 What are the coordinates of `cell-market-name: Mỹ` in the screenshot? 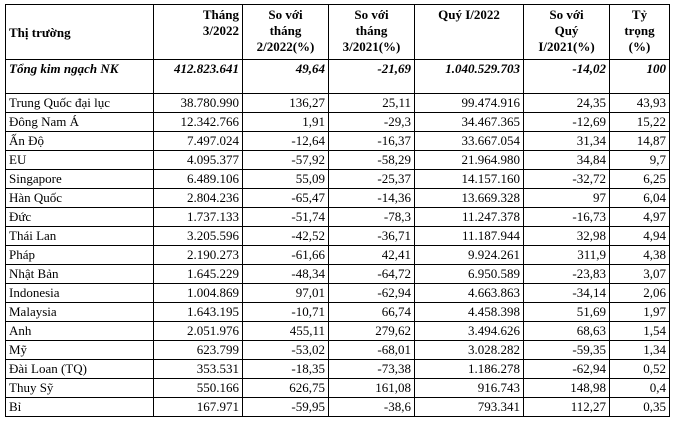 It's located at (79, 350).